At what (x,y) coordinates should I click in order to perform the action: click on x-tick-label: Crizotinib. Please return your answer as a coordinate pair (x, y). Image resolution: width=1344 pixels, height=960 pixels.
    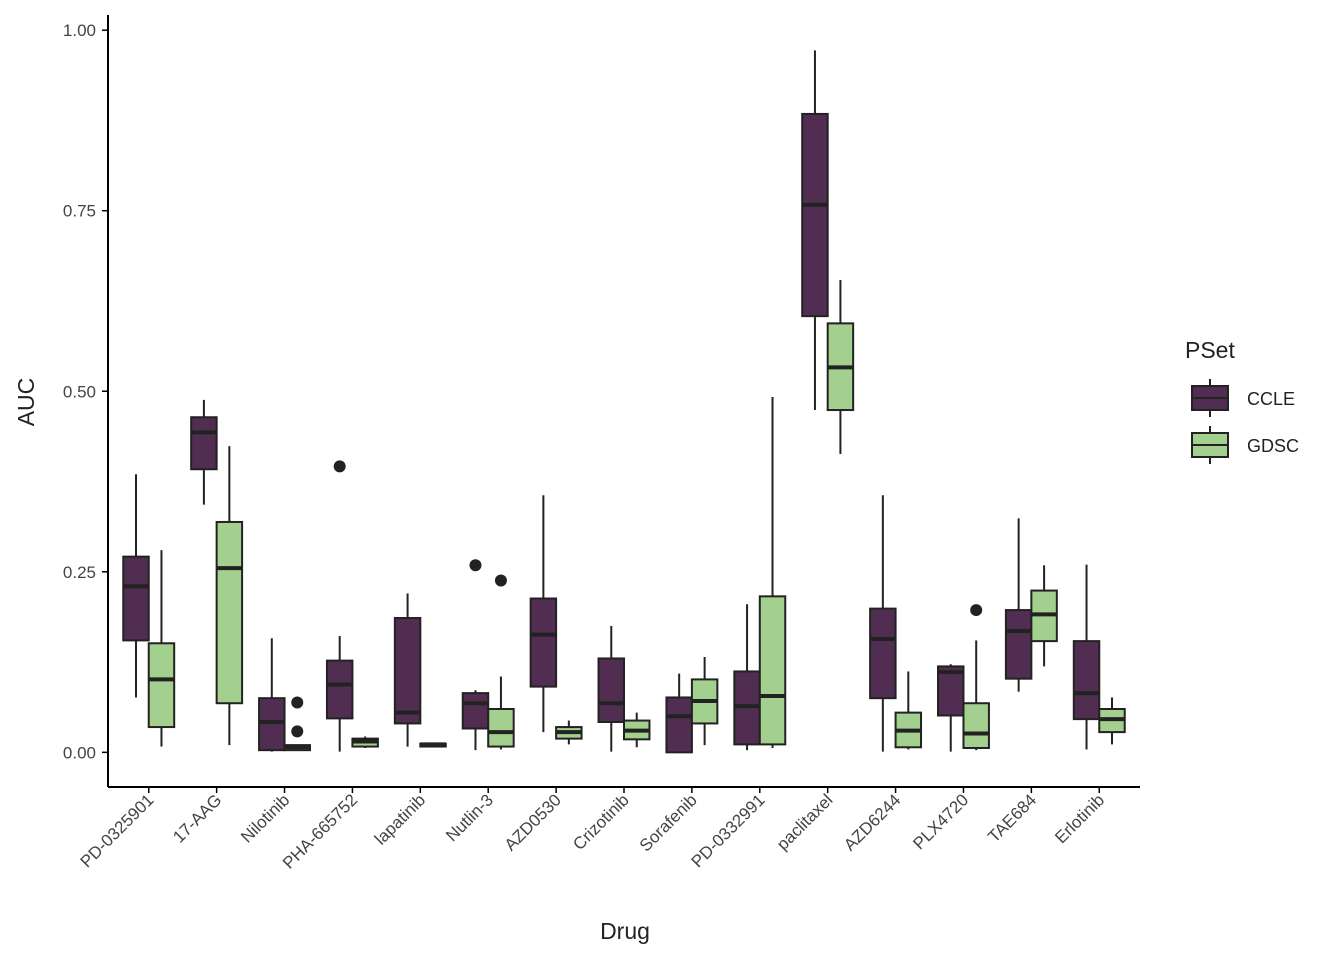
    Looking at the image, I should click on (601, 822).